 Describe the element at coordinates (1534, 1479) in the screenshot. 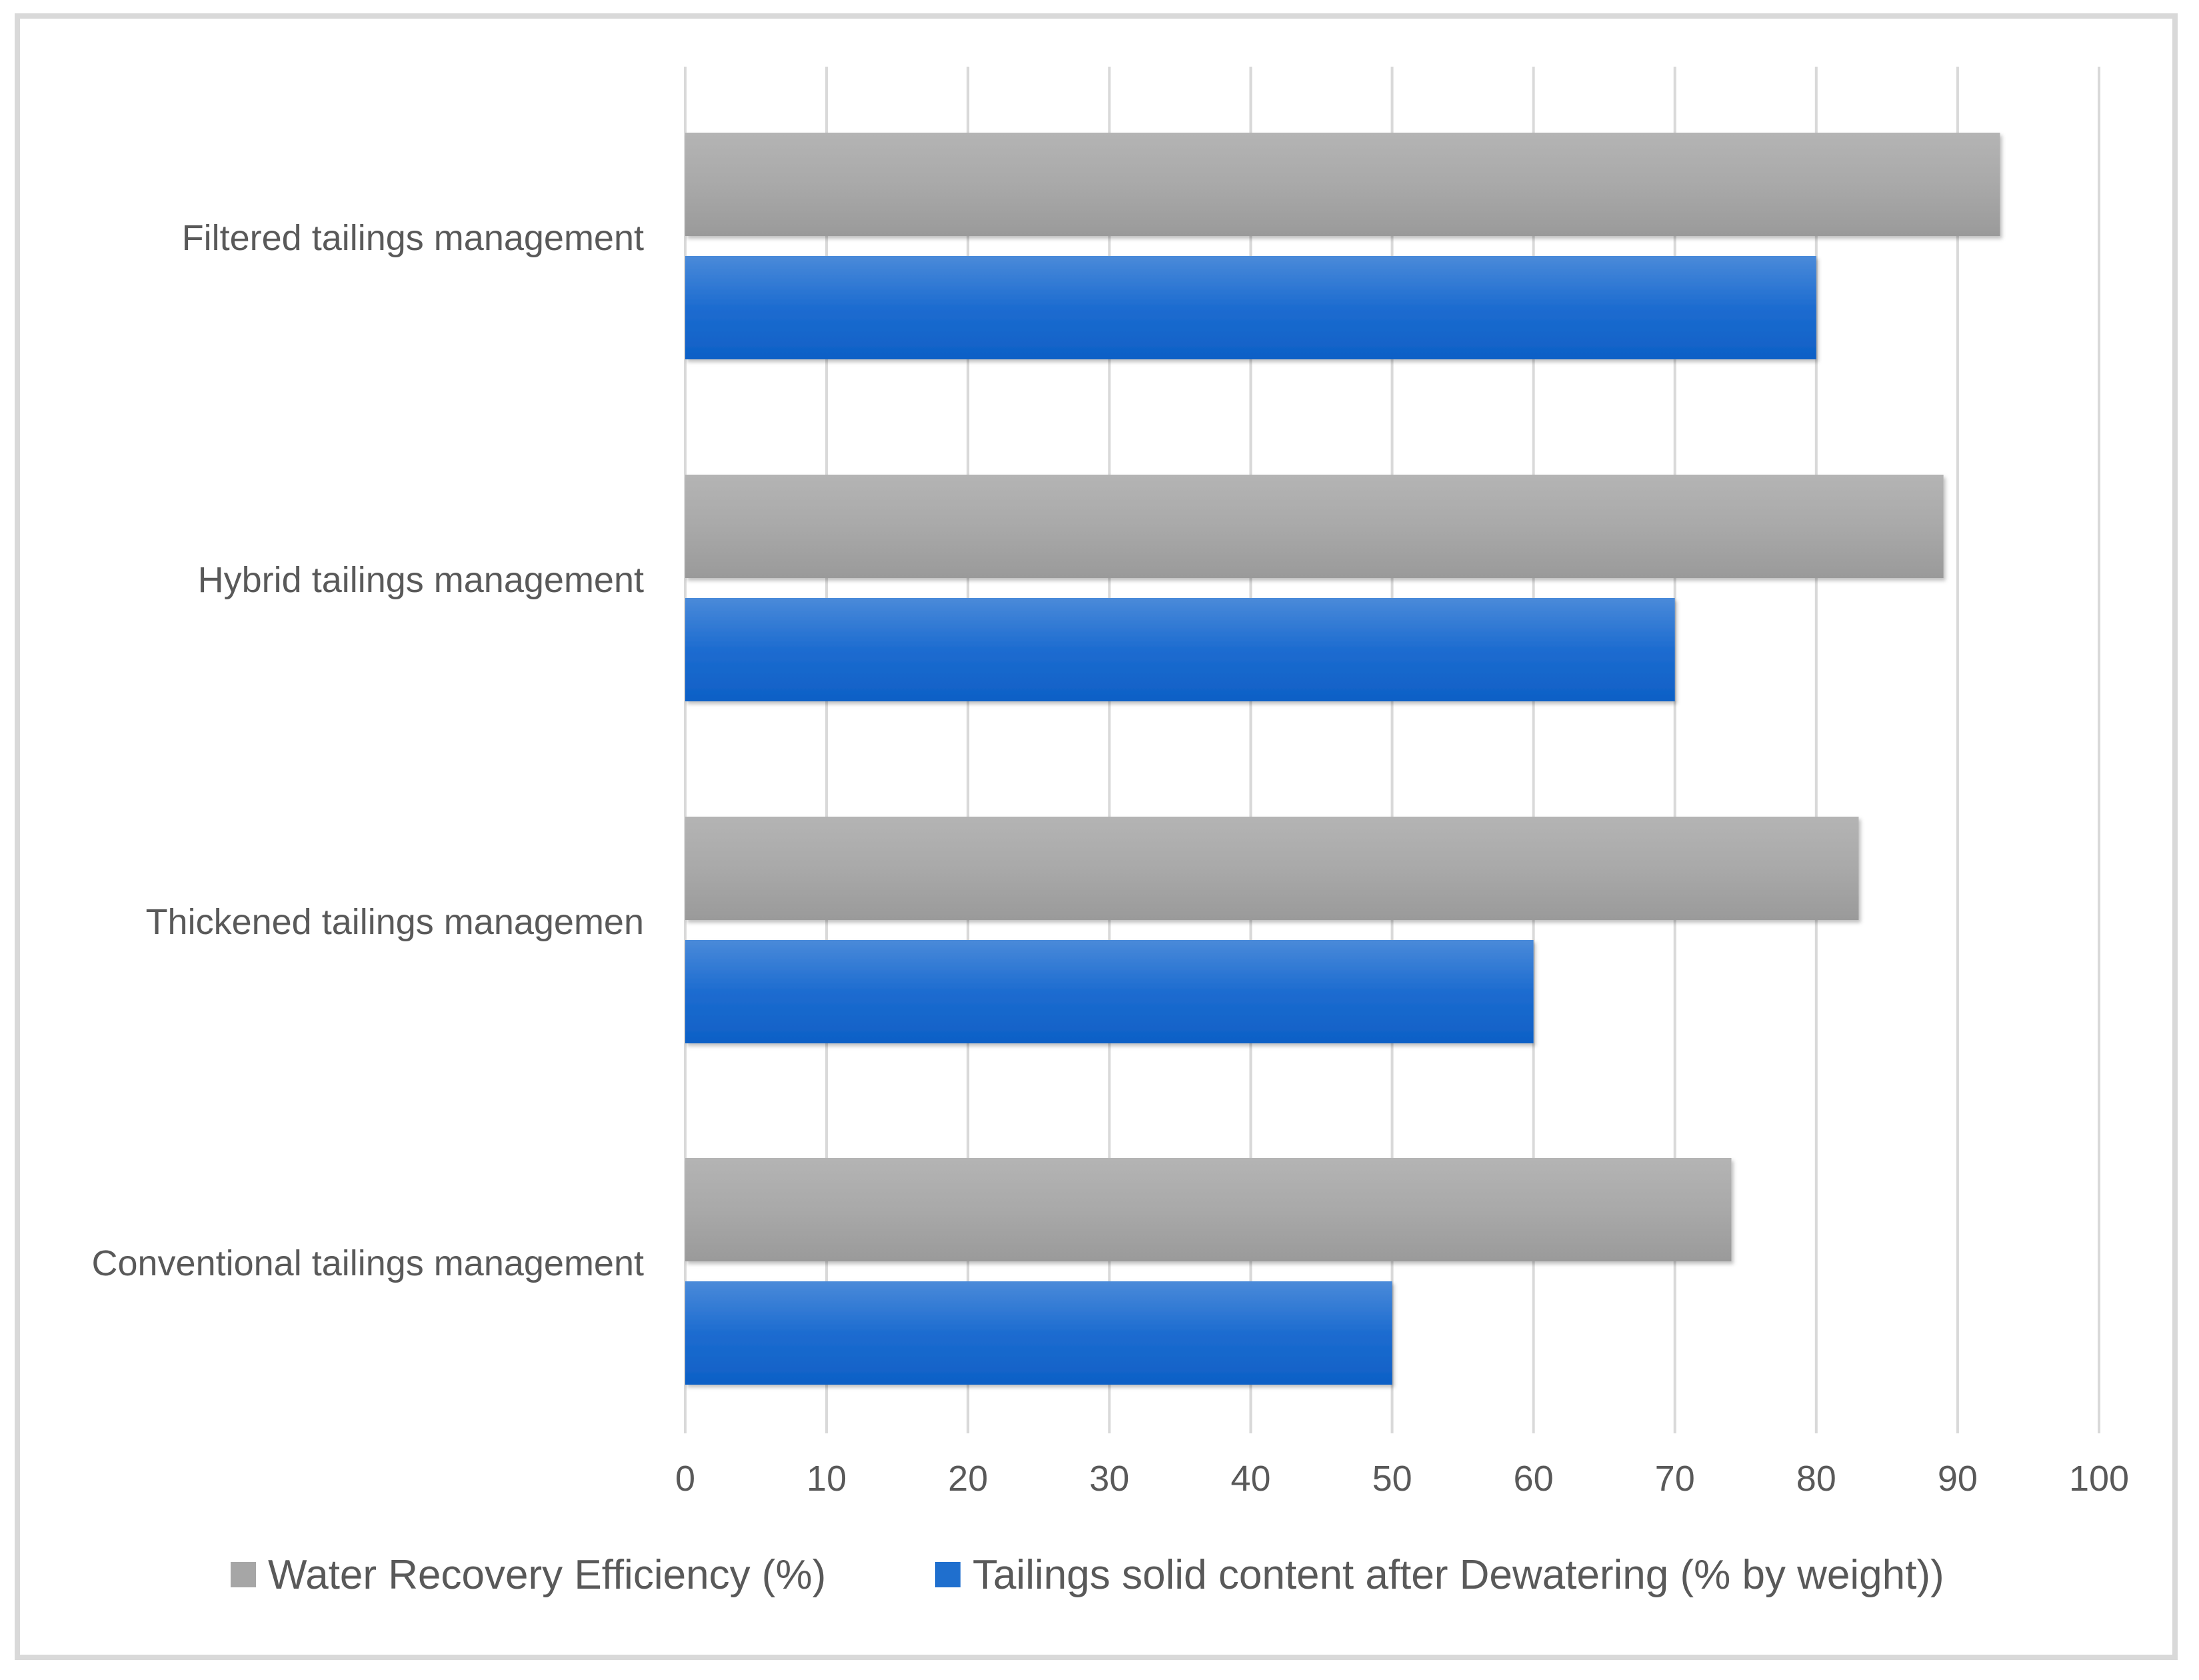

I see `x-tick-label-60: 60` at that location.